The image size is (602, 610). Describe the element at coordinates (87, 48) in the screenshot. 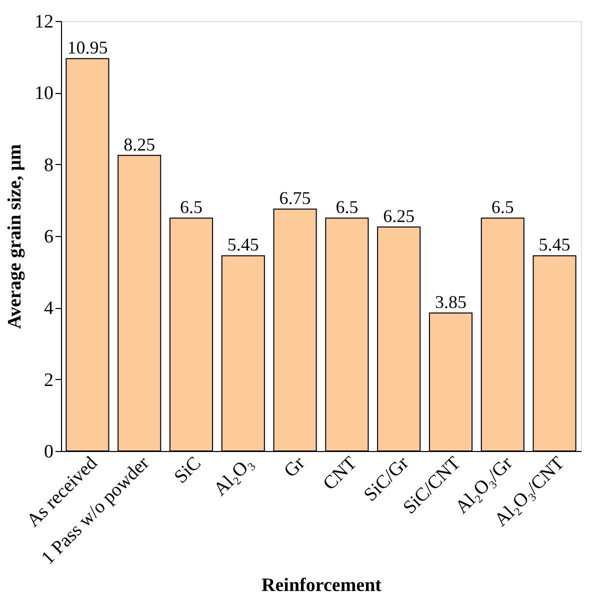

I see `data-label: 10.95` at that location.